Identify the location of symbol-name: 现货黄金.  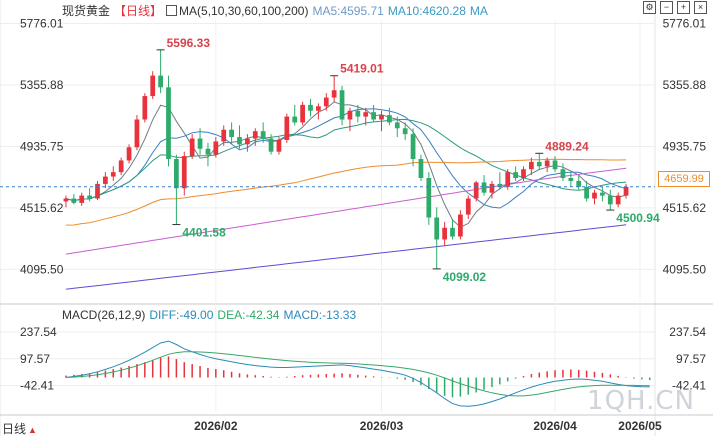
(86, 11).